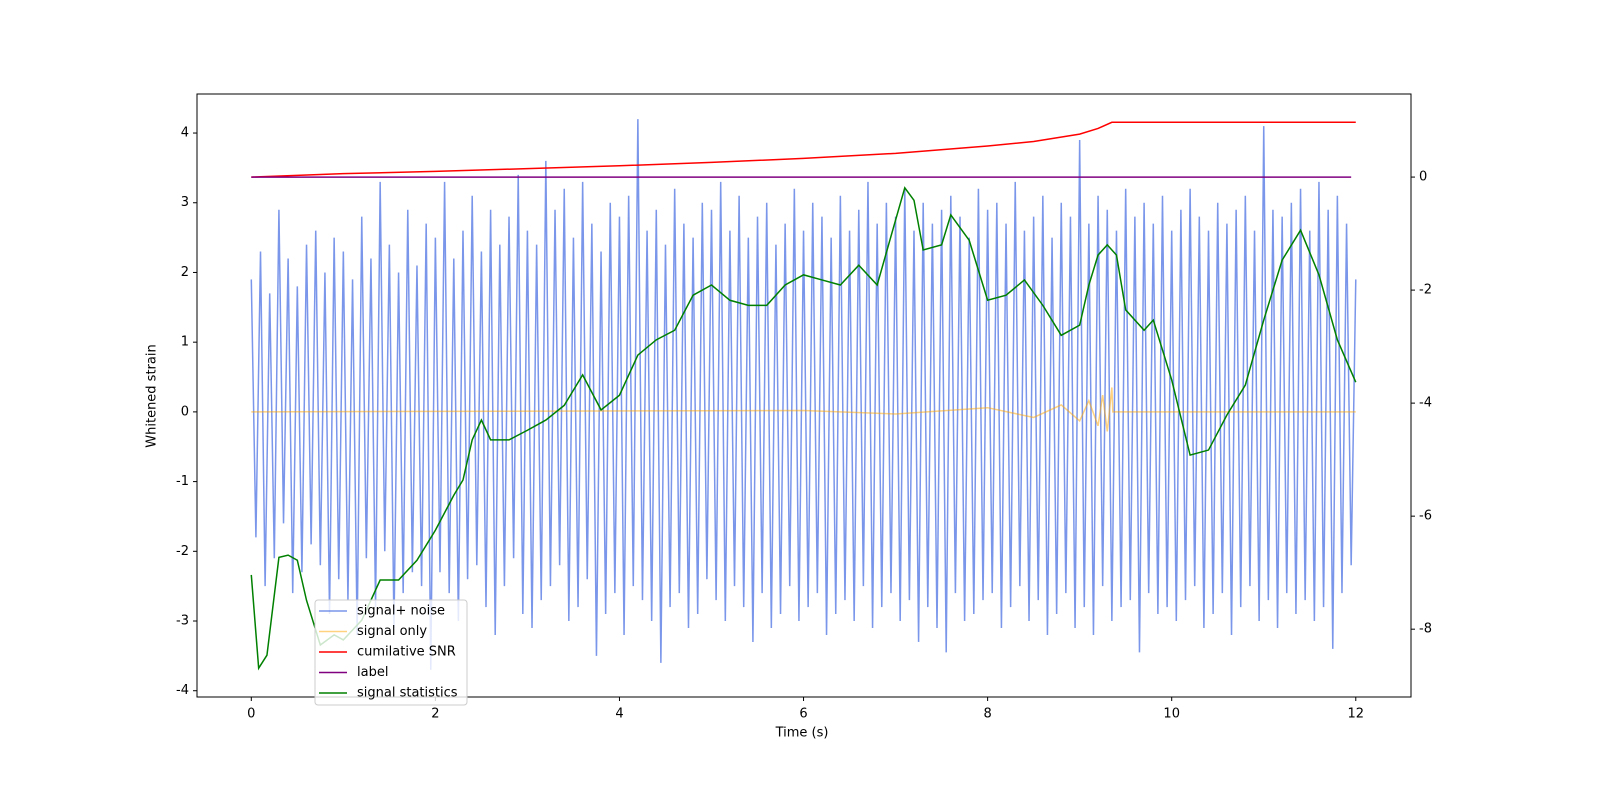  What do you see at coordinates (407, 693) in the screenshot?
I see `legend-label: signal statistics` at bounding box center [407, 693].